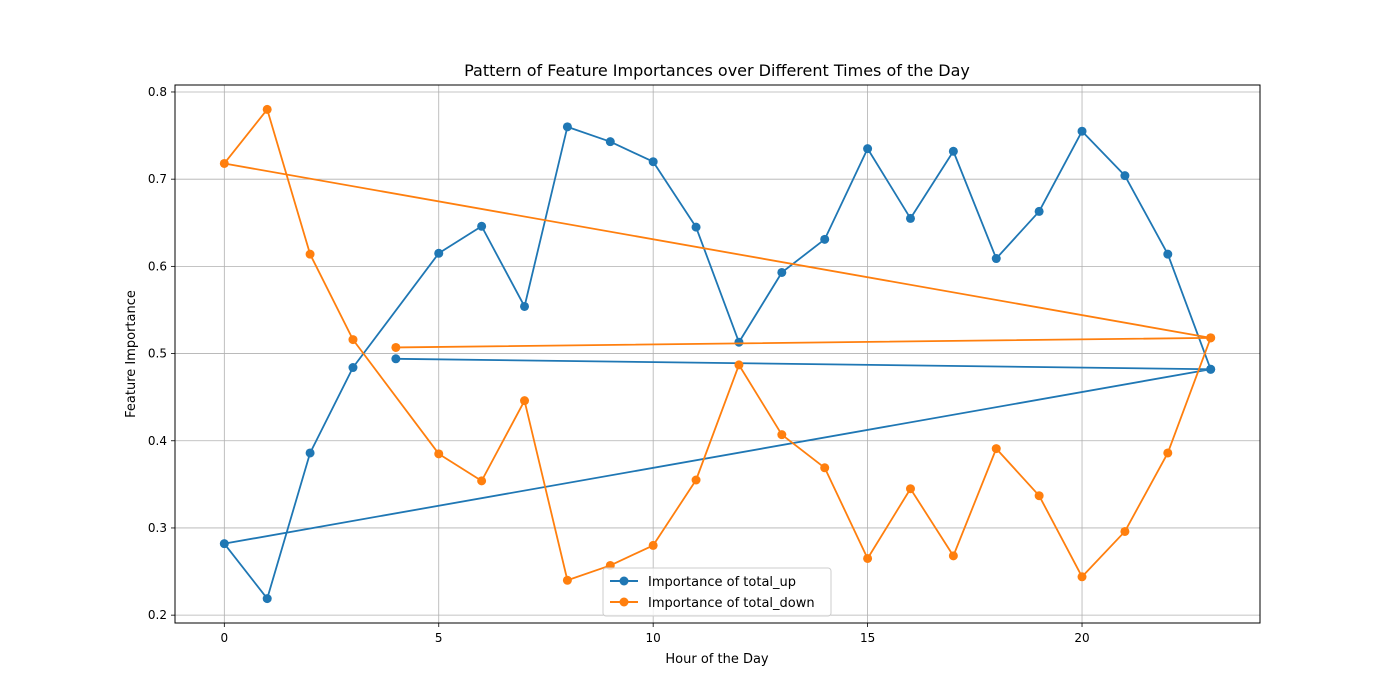 The width and height of the screenshot is (1400, 700). I want to click on x-tick-label-3: 15, so click(867, 638).